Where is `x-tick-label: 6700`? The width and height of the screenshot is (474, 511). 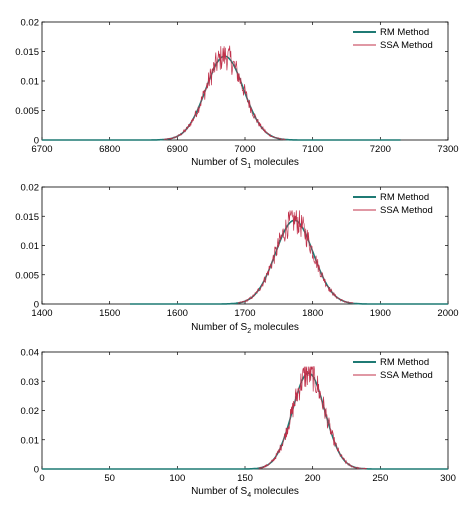 x-tick-label: 6700 is located at coordinates (41, 149).